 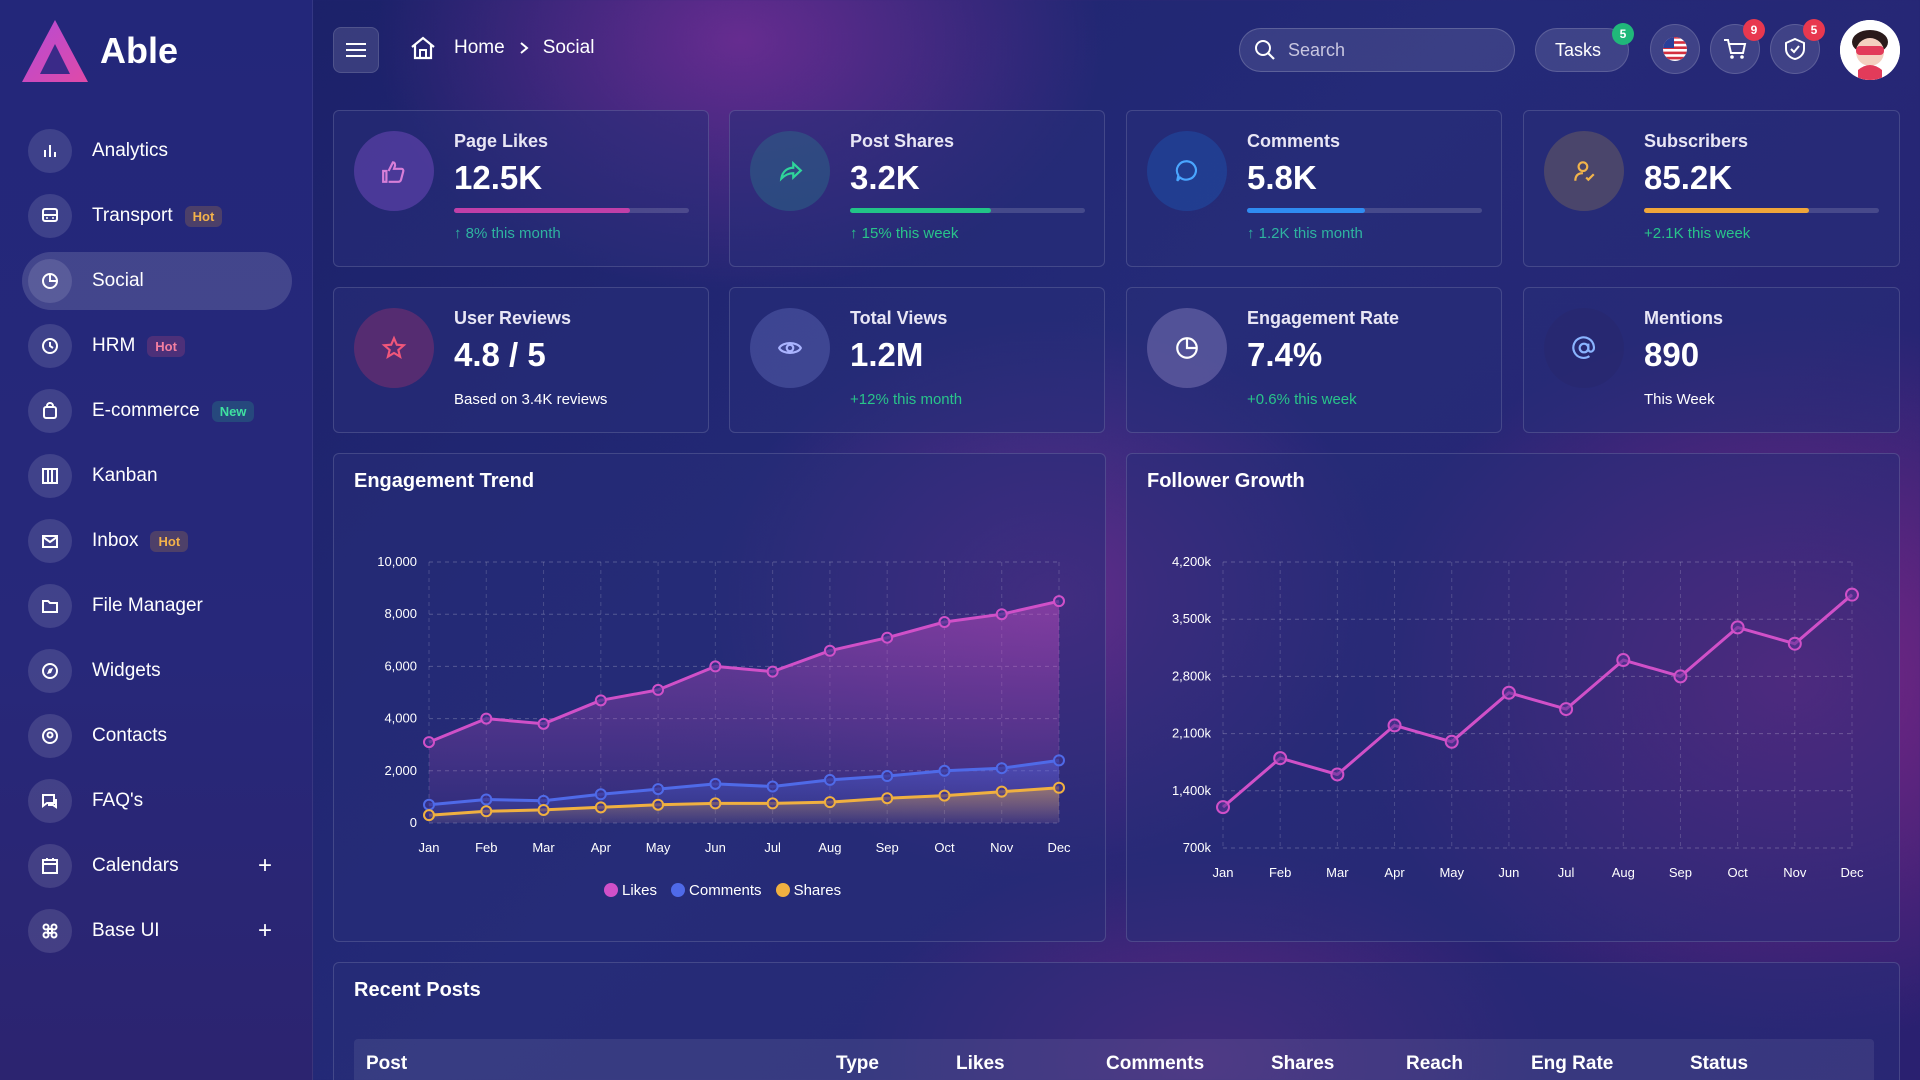 What do you see at coordinates (50, 476) in the screenshot?
I see `columns-icon` at bounding box center [50, 476].